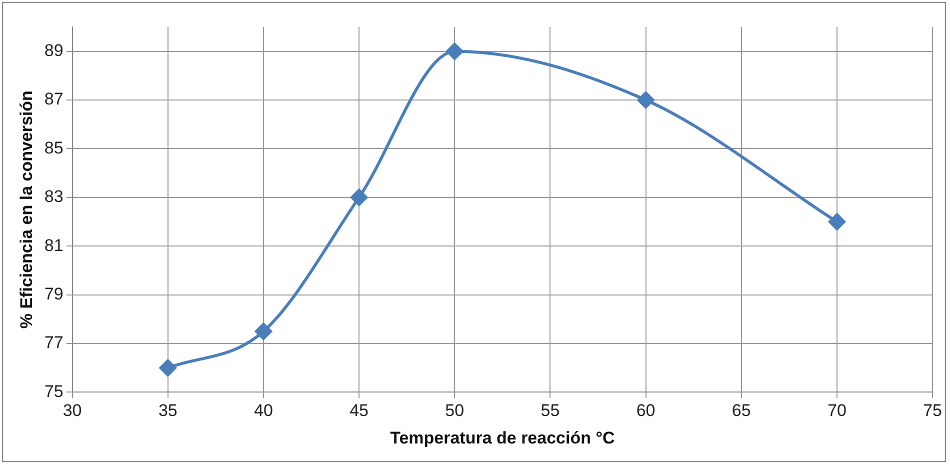 Image resolution: width=950 pixels, height=466 pixels. Describe the element at coordinates (837, 410) in the screenshot. I see `x-tick-label: 70` at that location.